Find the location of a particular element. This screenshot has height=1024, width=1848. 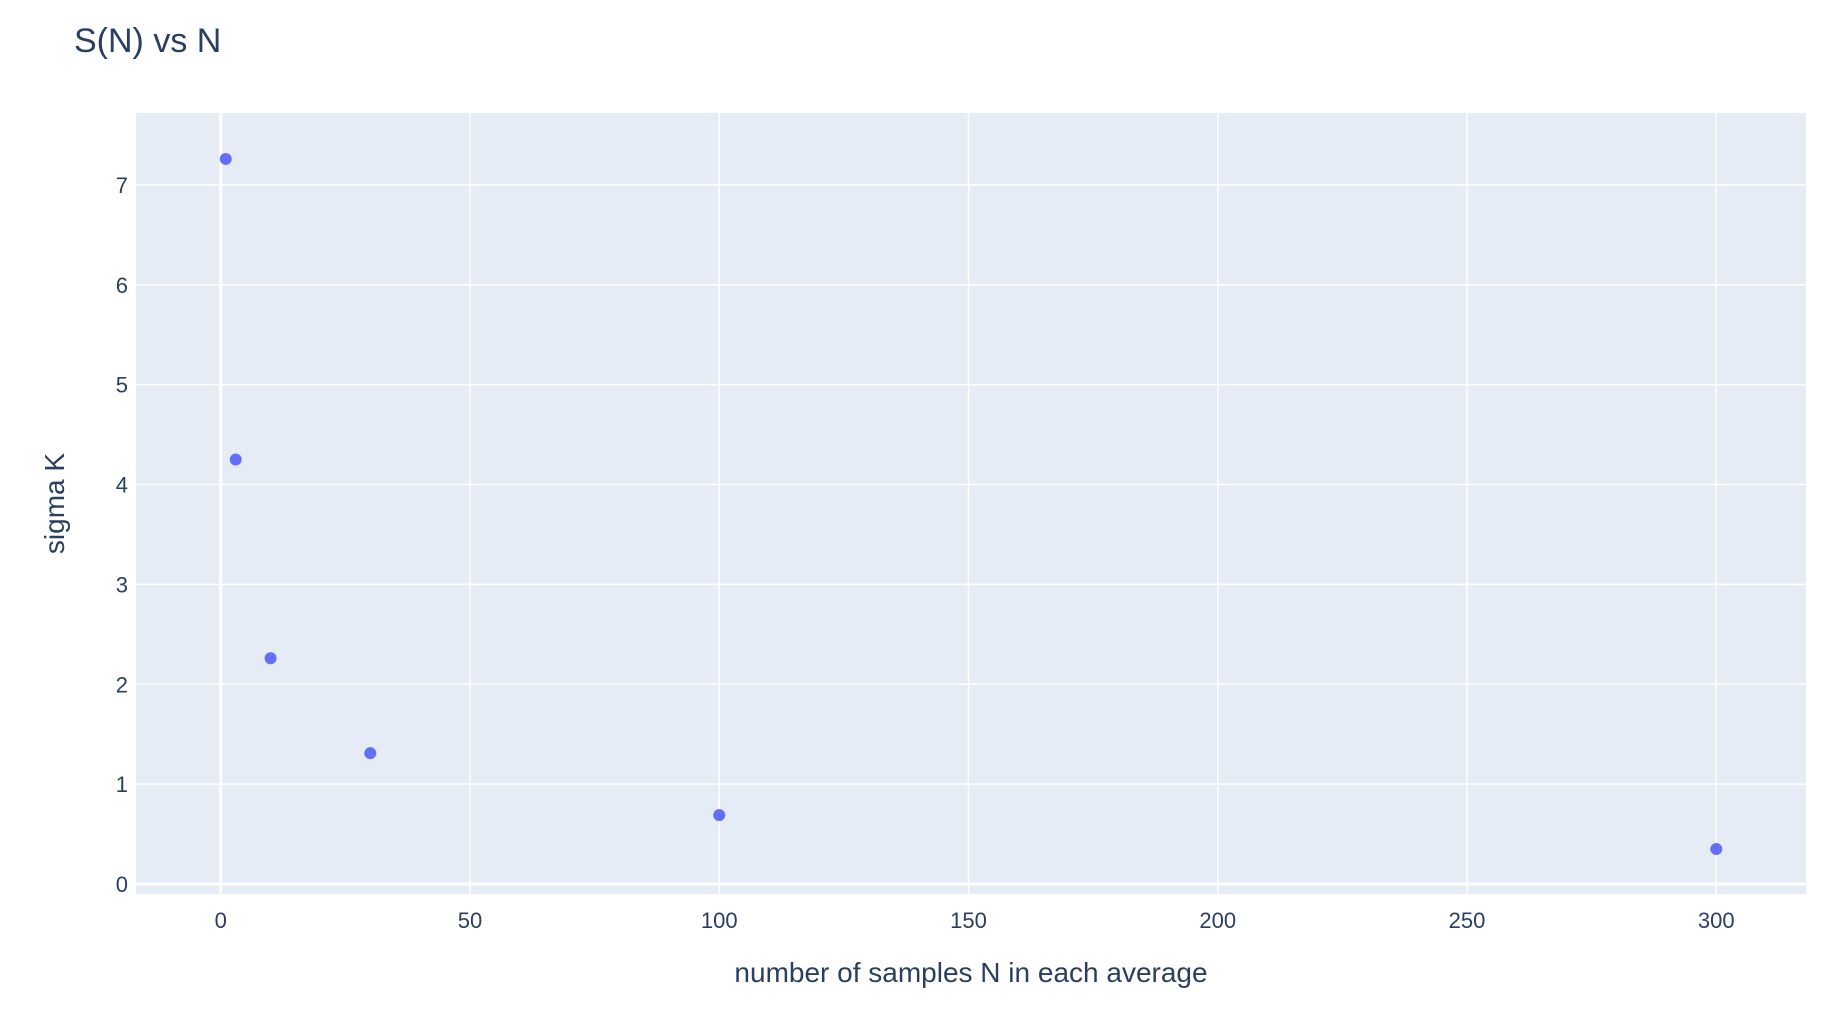

x-tick-label: 0 is located at coordinates (221, 920).